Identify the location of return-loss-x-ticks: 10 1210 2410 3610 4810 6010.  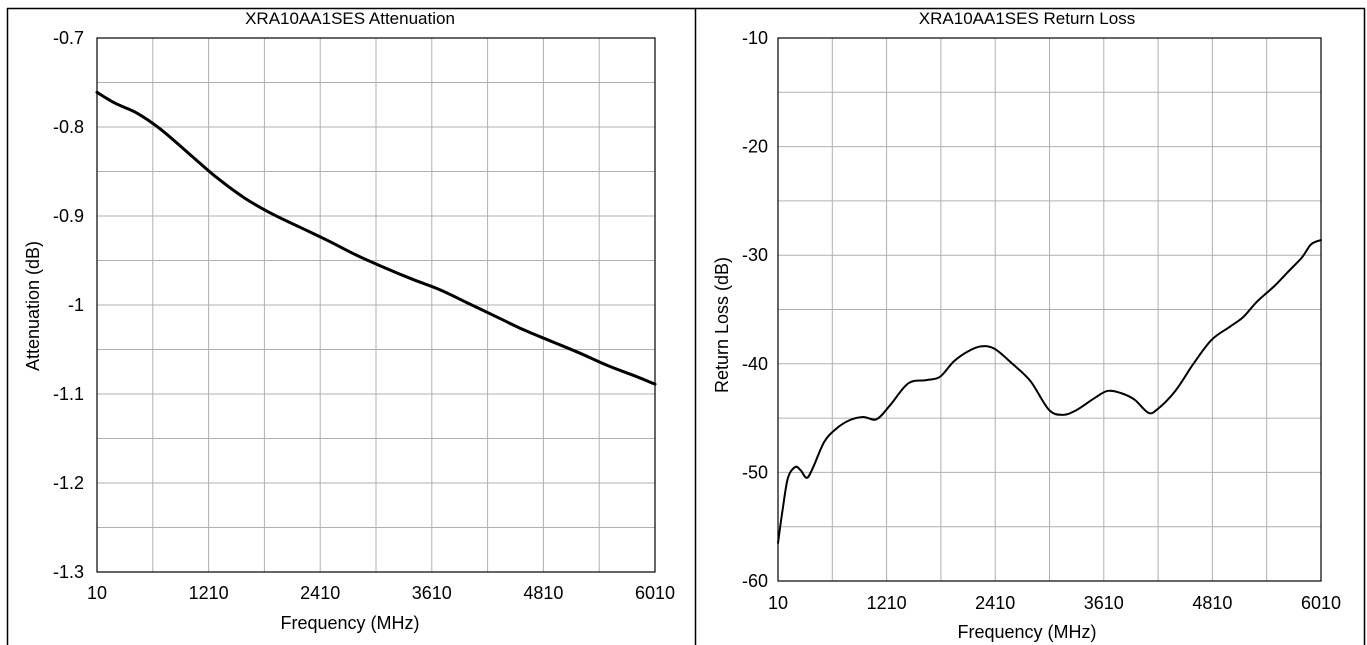
(1054, 603).